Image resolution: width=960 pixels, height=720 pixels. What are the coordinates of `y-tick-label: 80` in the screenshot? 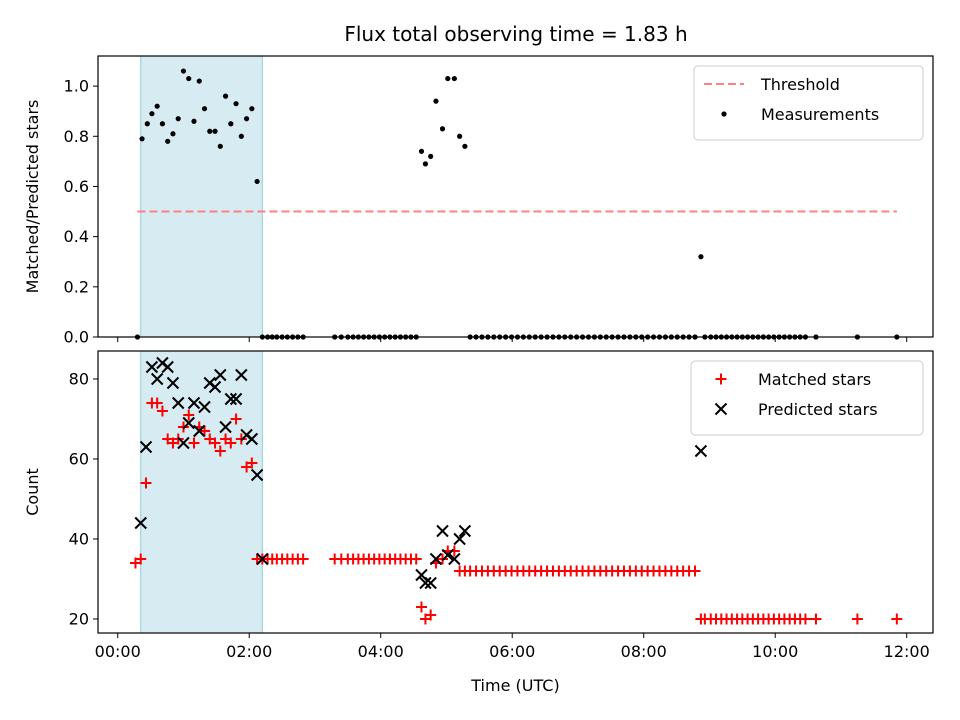 It's located at (79, 379).